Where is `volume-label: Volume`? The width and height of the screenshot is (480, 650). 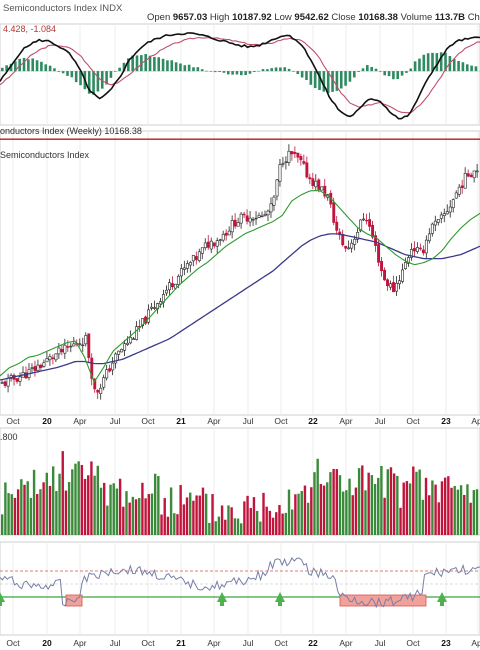 volume-label: Volume is located at coordinates (416, 17).